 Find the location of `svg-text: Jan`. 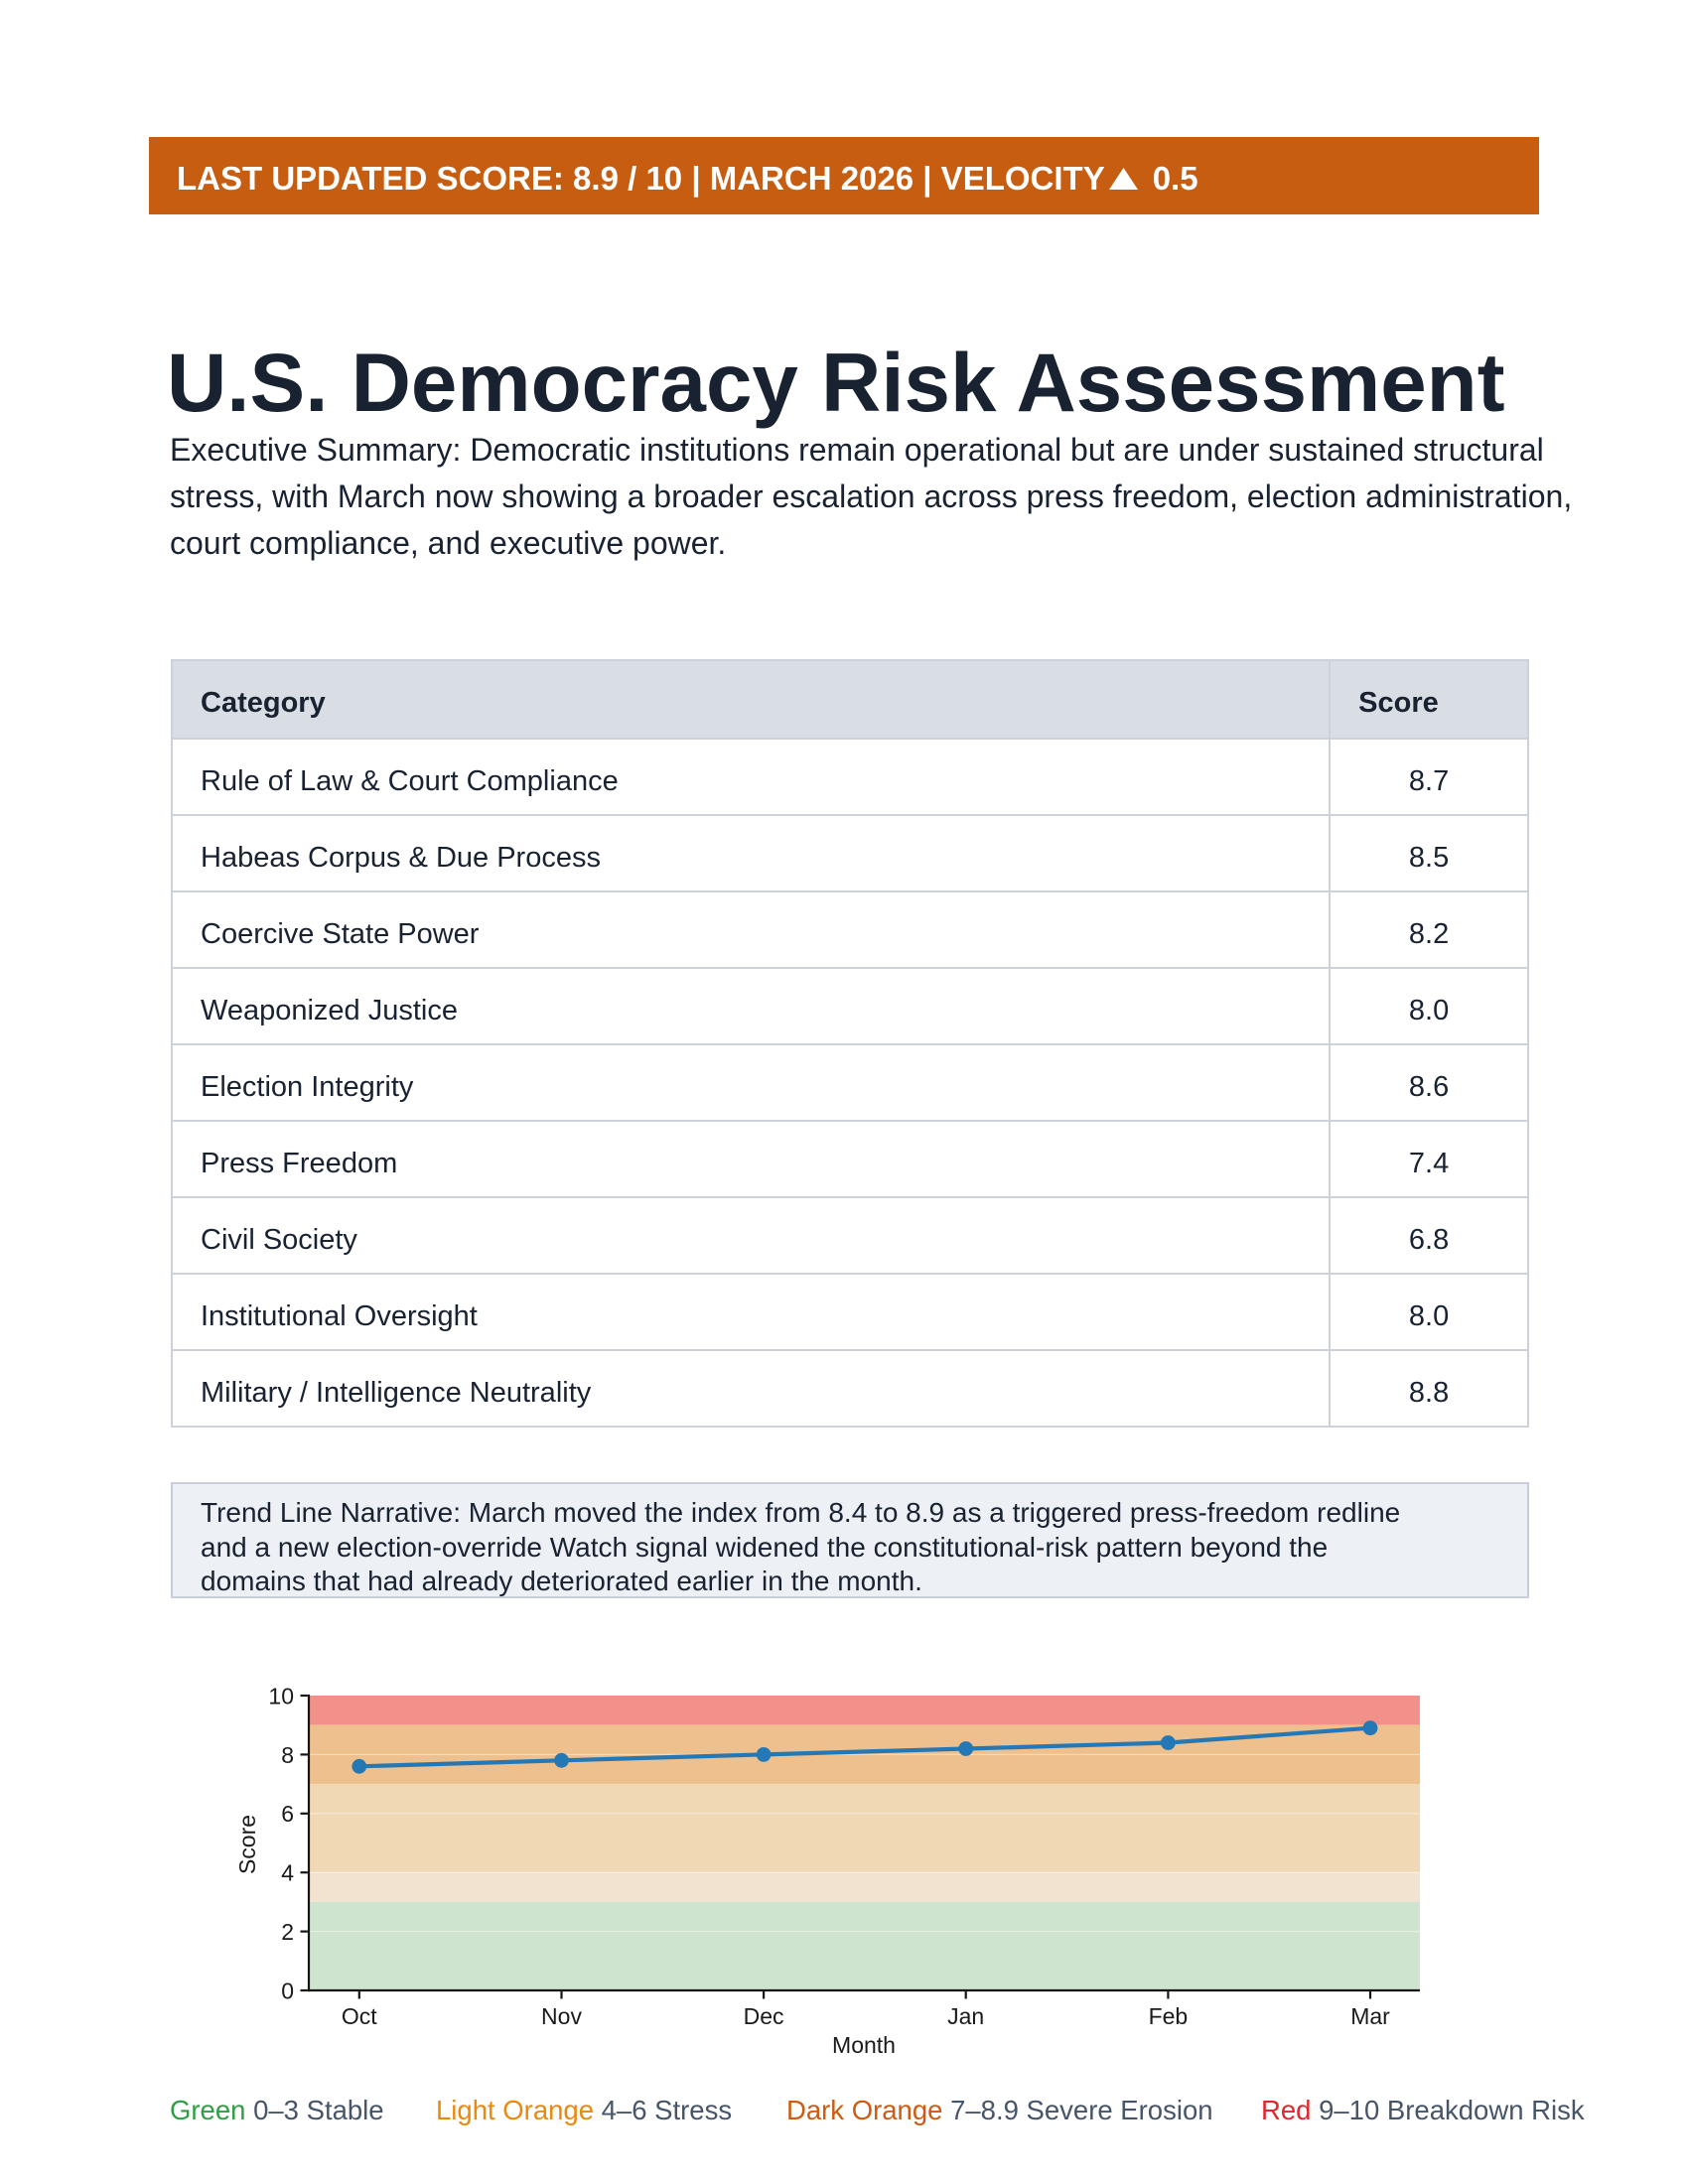

svg-text: Jan is located at coordinates (965, 2016).